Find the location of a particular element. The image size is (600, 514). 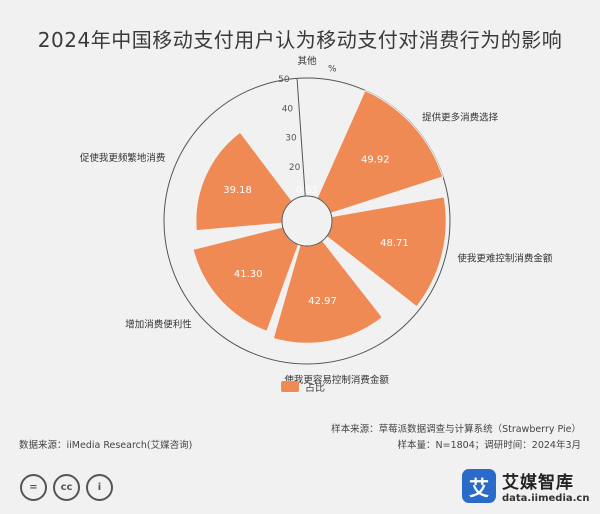

category-label: 增加消费便利性 is located at coordinates (158, 325).